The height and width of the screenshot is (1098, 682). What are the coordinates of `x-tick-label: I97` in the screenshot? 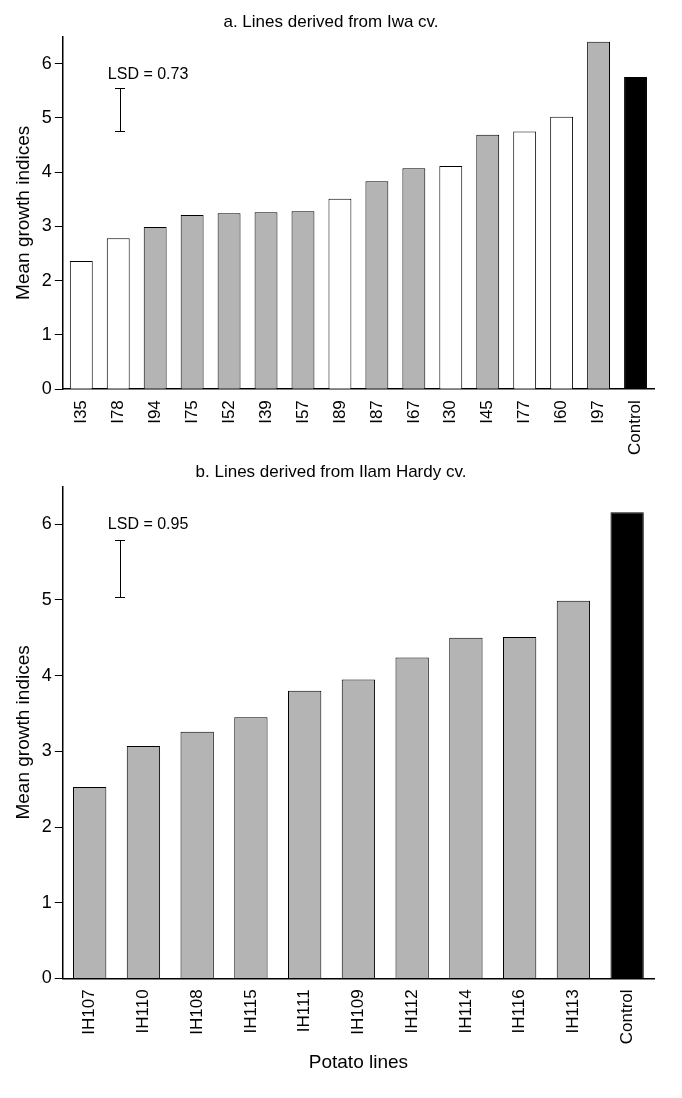 It's located at (598, 412).